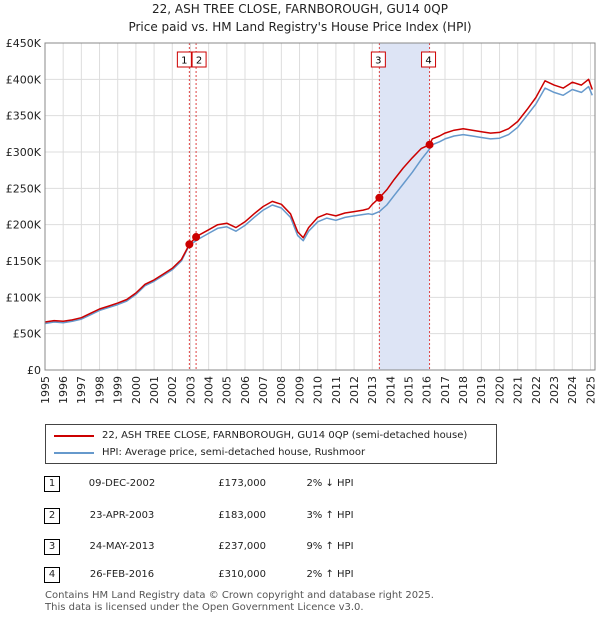 The image size is (600, 620). I want to click on x-tick-label: 2013, so click(372, 390).